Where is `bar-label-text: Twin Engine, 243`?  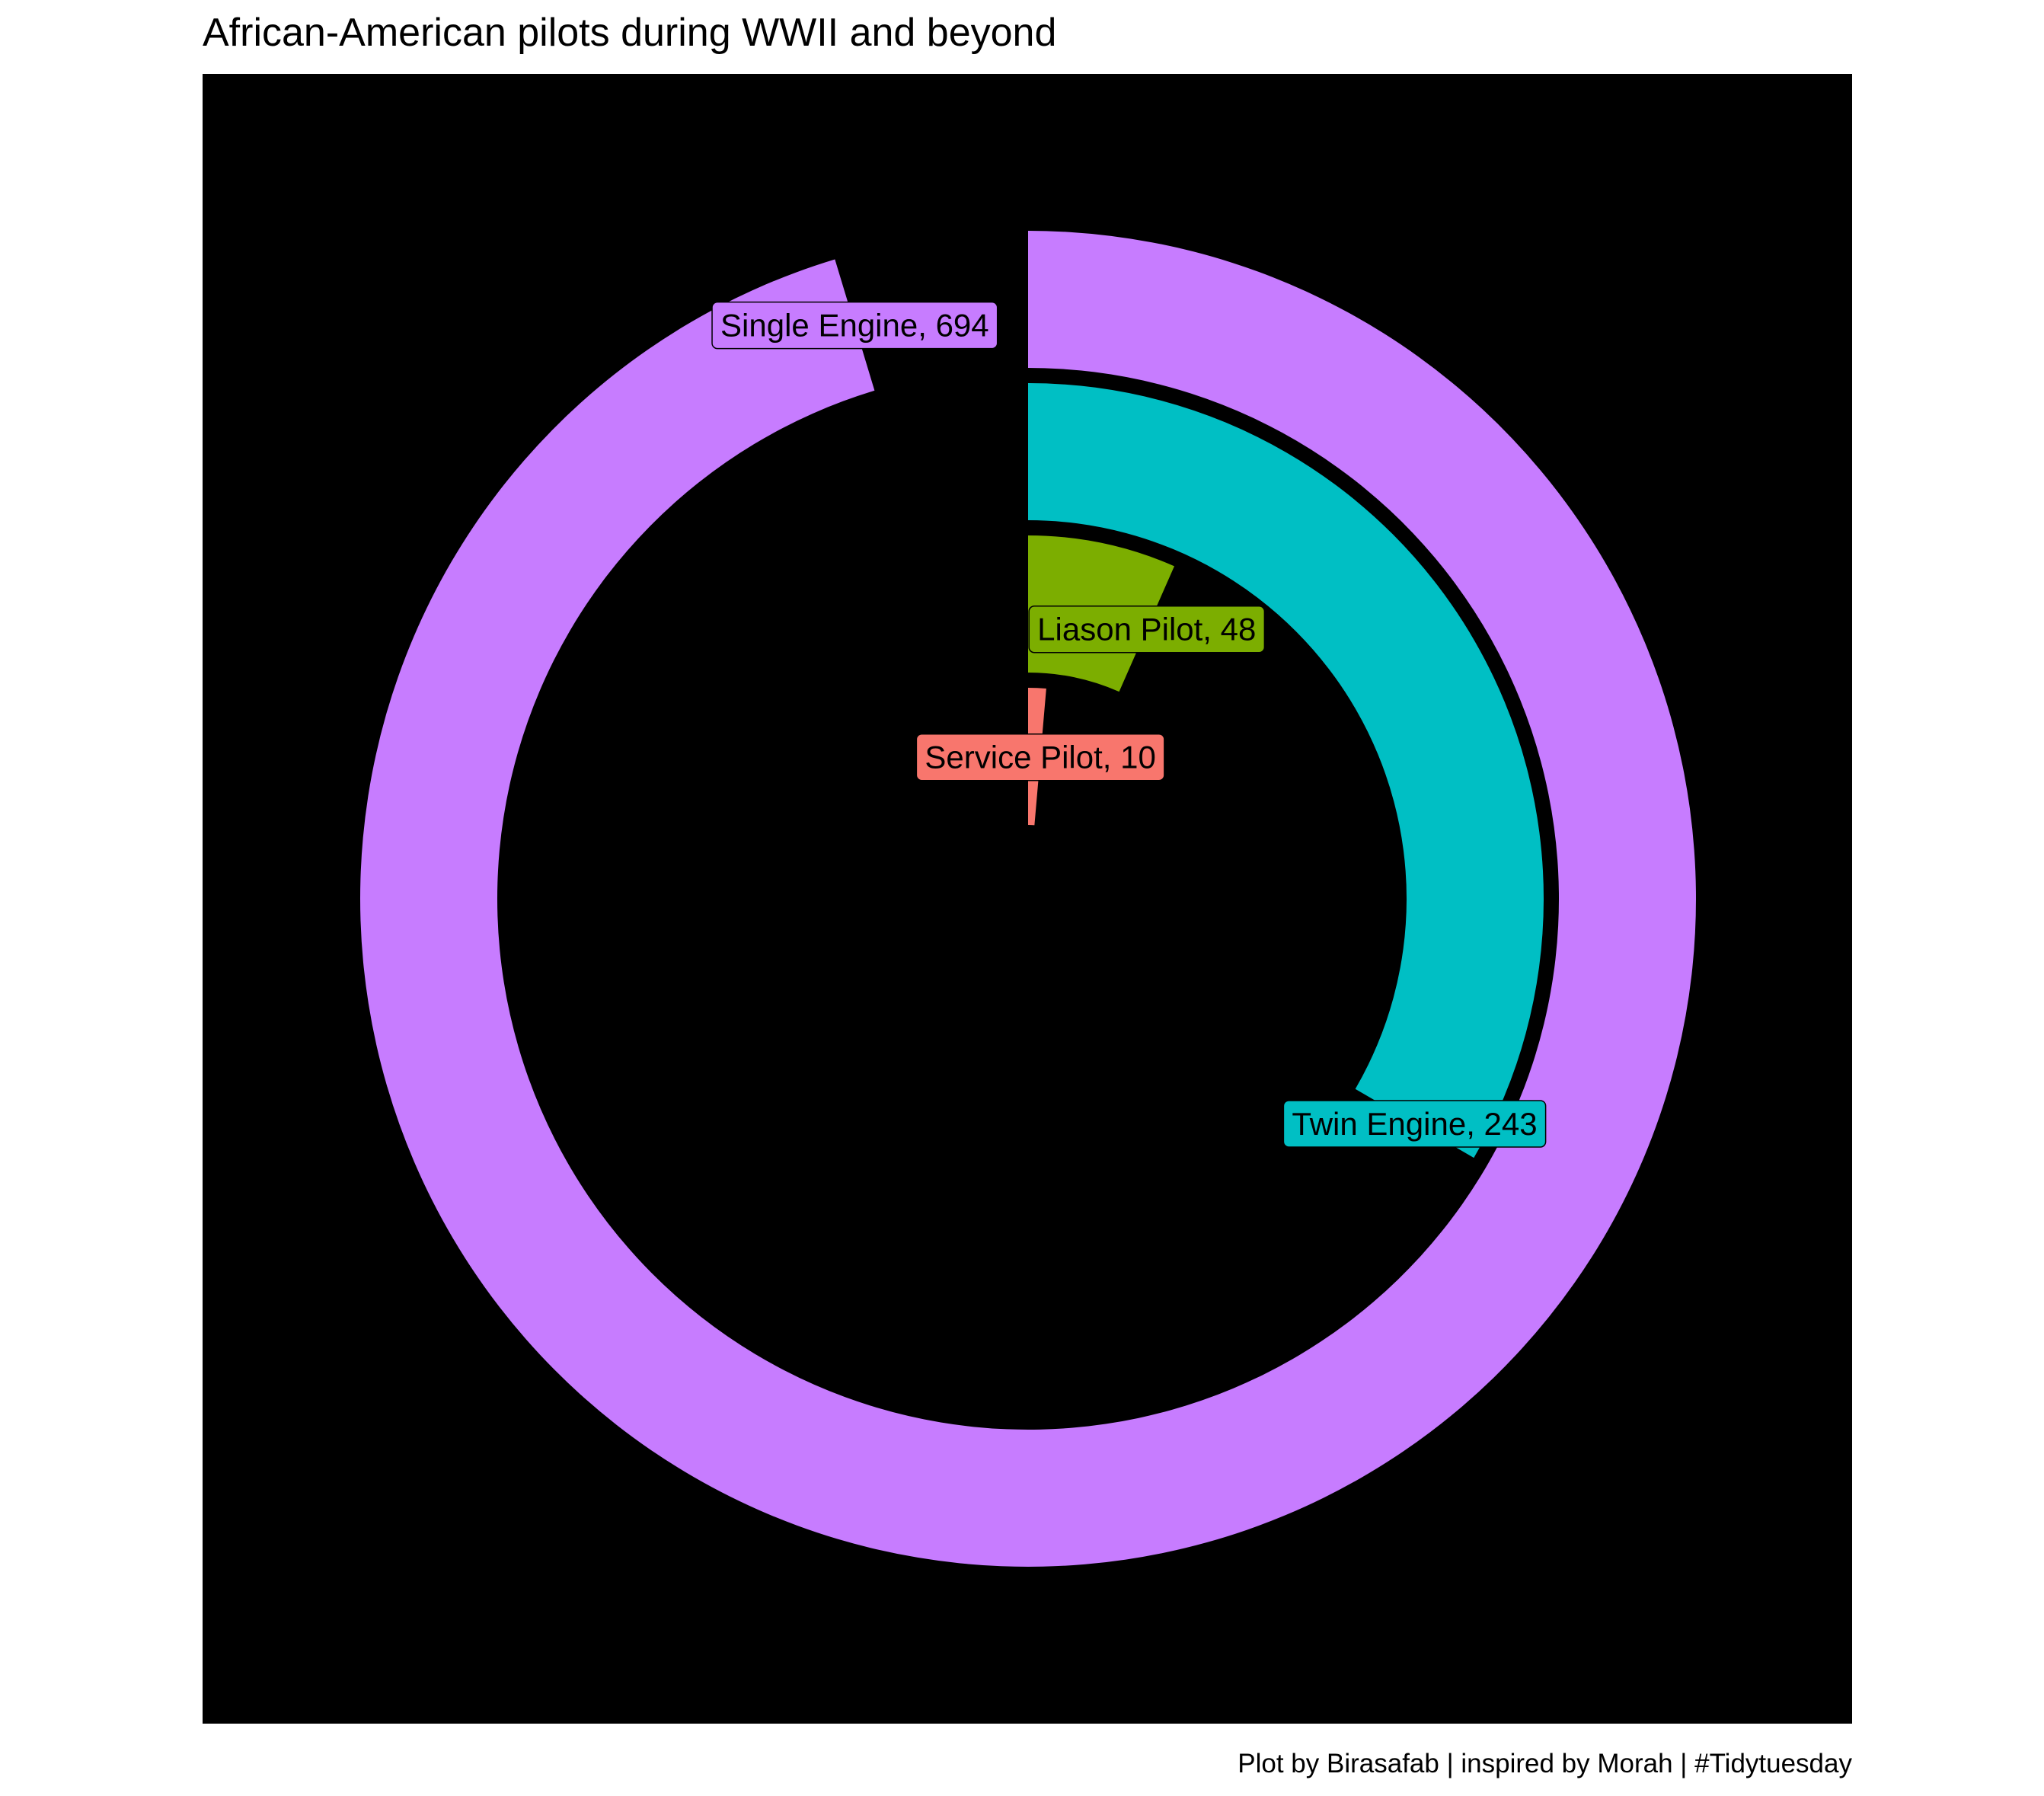 bar-label-text: Twin Engine, 243 is located at coordinates (1414, 1124).